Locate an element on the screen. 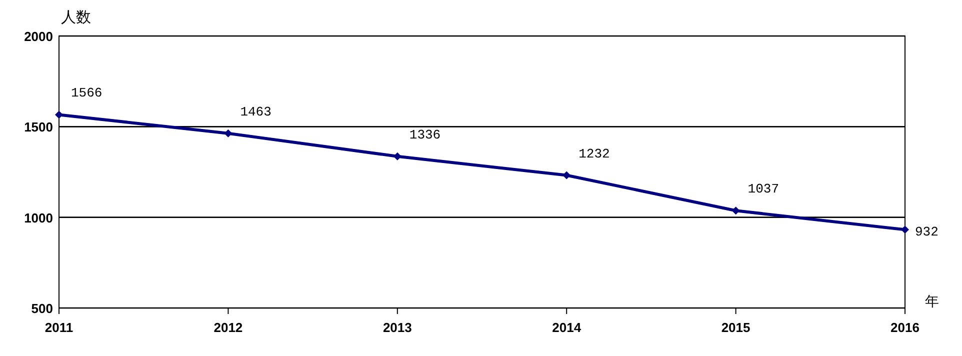 The height and width of the screenshot is (356, 962). x-tick-label: 2013 is located at coordinates (397, 327).